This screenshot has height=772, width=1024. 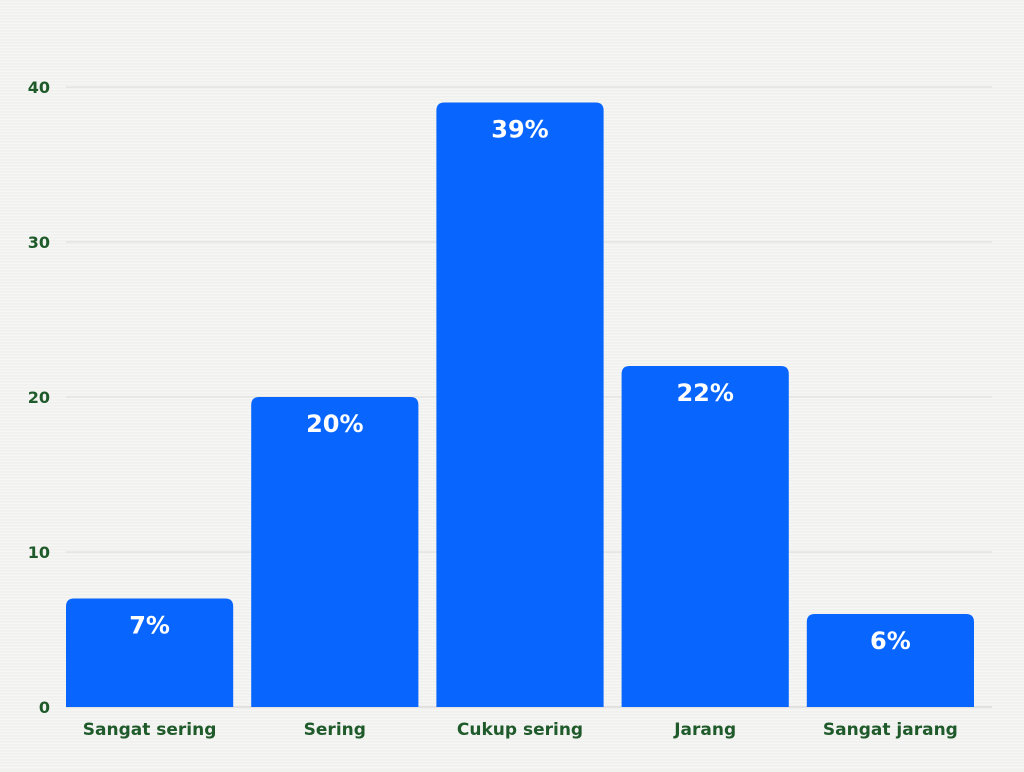 What do you see at coordinates (150, 730) in the screenshot?
I see `x-tick-label: Sangat sering` at bounding box center [150, 730].